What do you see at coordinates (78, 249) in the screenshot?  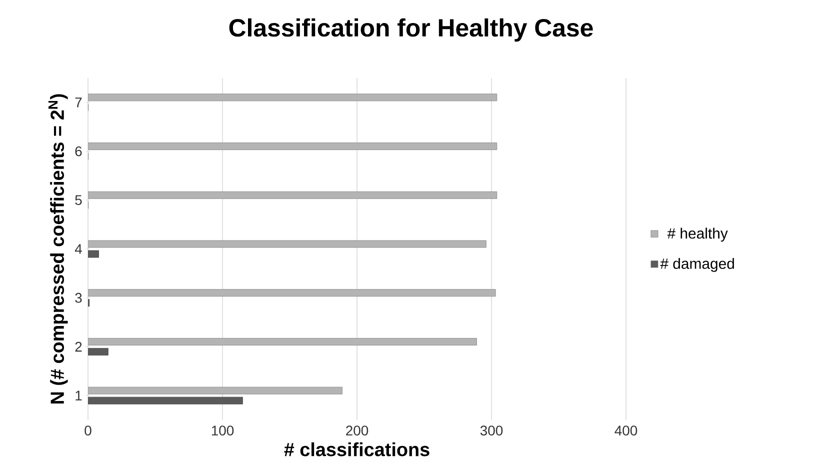 I see `y-tick-label: 4` at bounding box center [78, 249].